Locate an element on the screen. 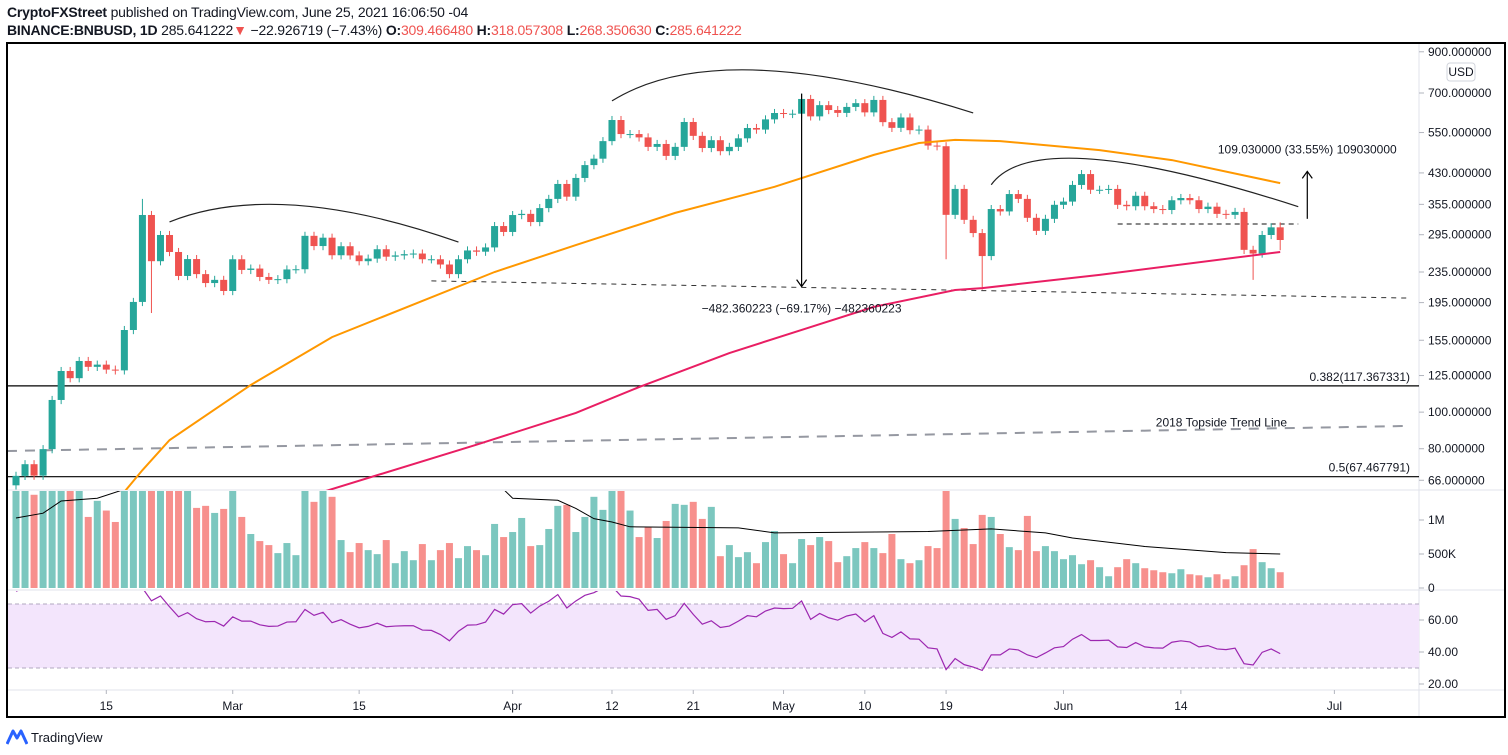 The width and height of the screenshot is (1508, 755). volume-pane is located at coordinates (648, 537).